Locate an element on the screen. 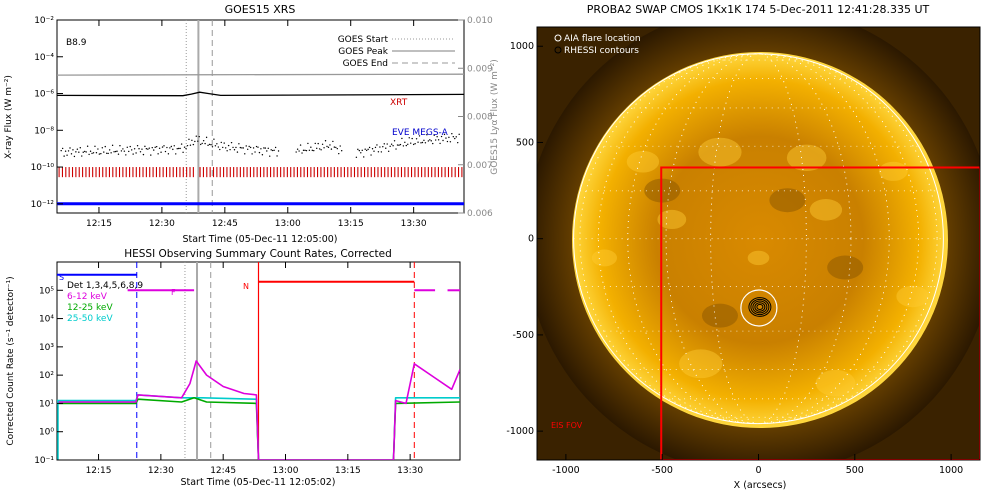  goes-y-right-tick-label: 0.008 is located at coordinates (480, 118).